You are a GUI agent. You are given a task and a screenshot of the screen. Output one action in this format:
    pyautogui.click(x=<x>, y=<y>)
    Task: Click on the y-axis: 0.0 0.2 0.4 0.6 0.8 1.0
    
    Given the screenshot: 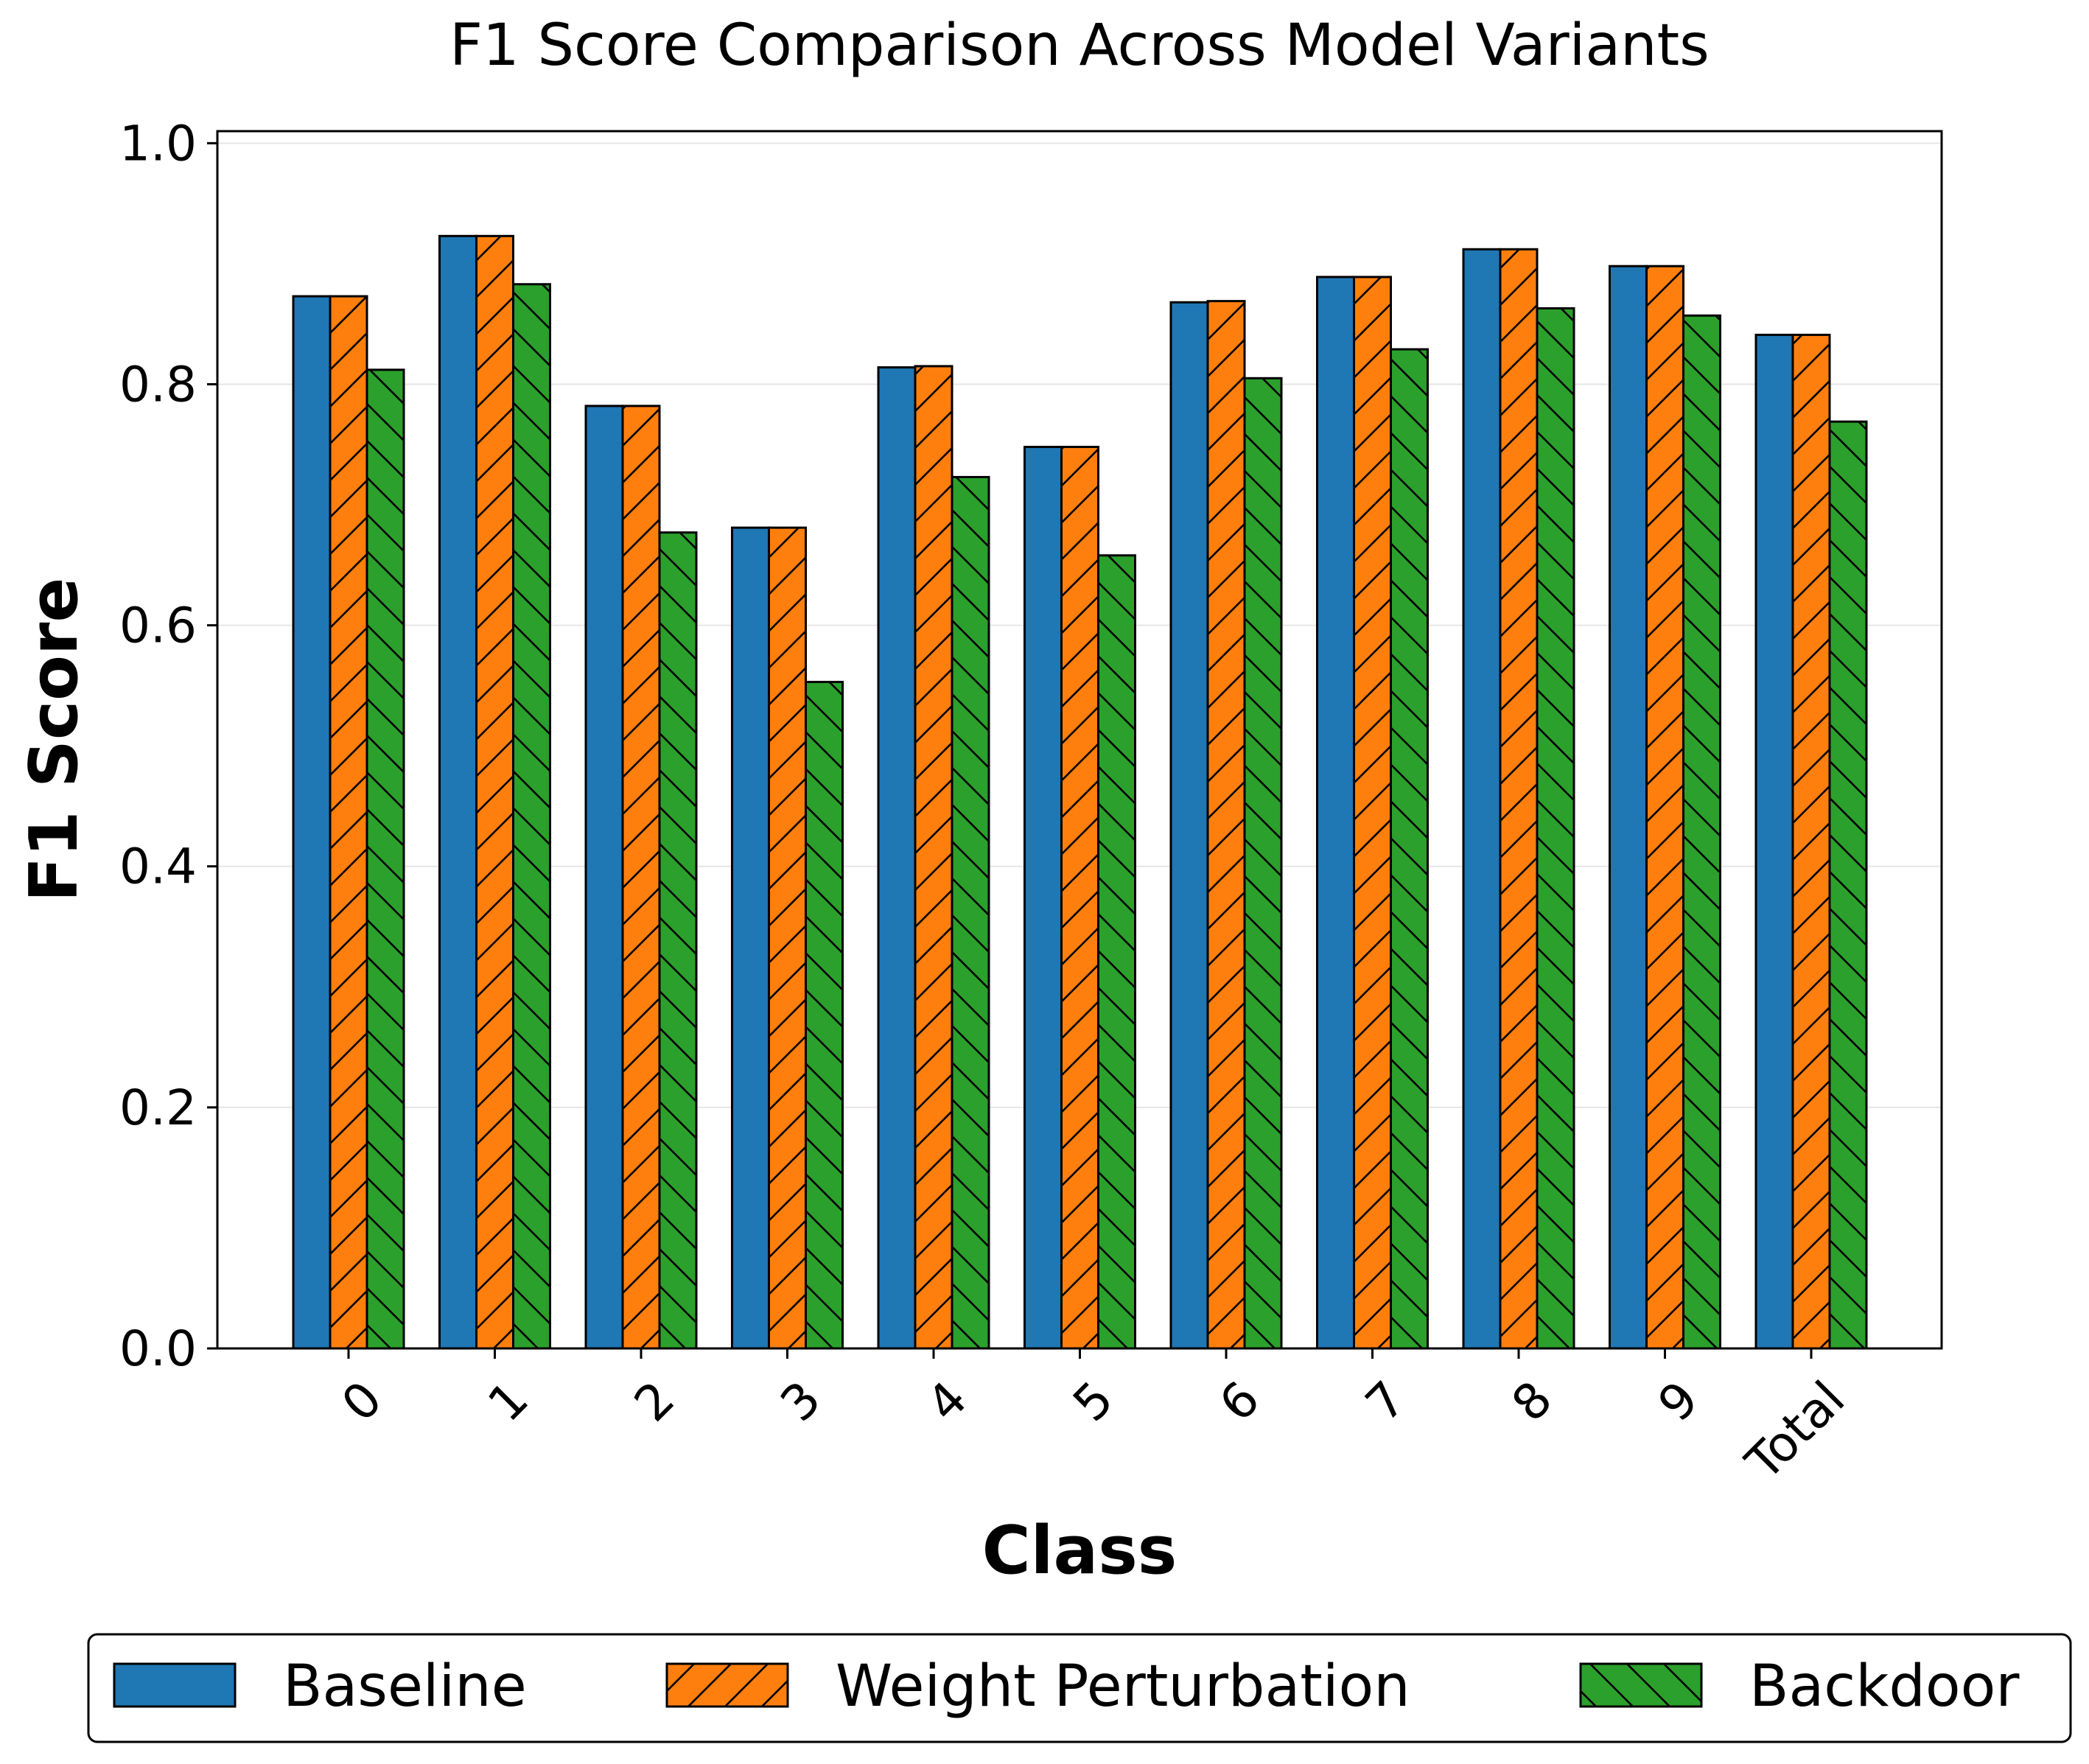 What is the action you would take?
    pyautogui.click(x=168, y=746)
    